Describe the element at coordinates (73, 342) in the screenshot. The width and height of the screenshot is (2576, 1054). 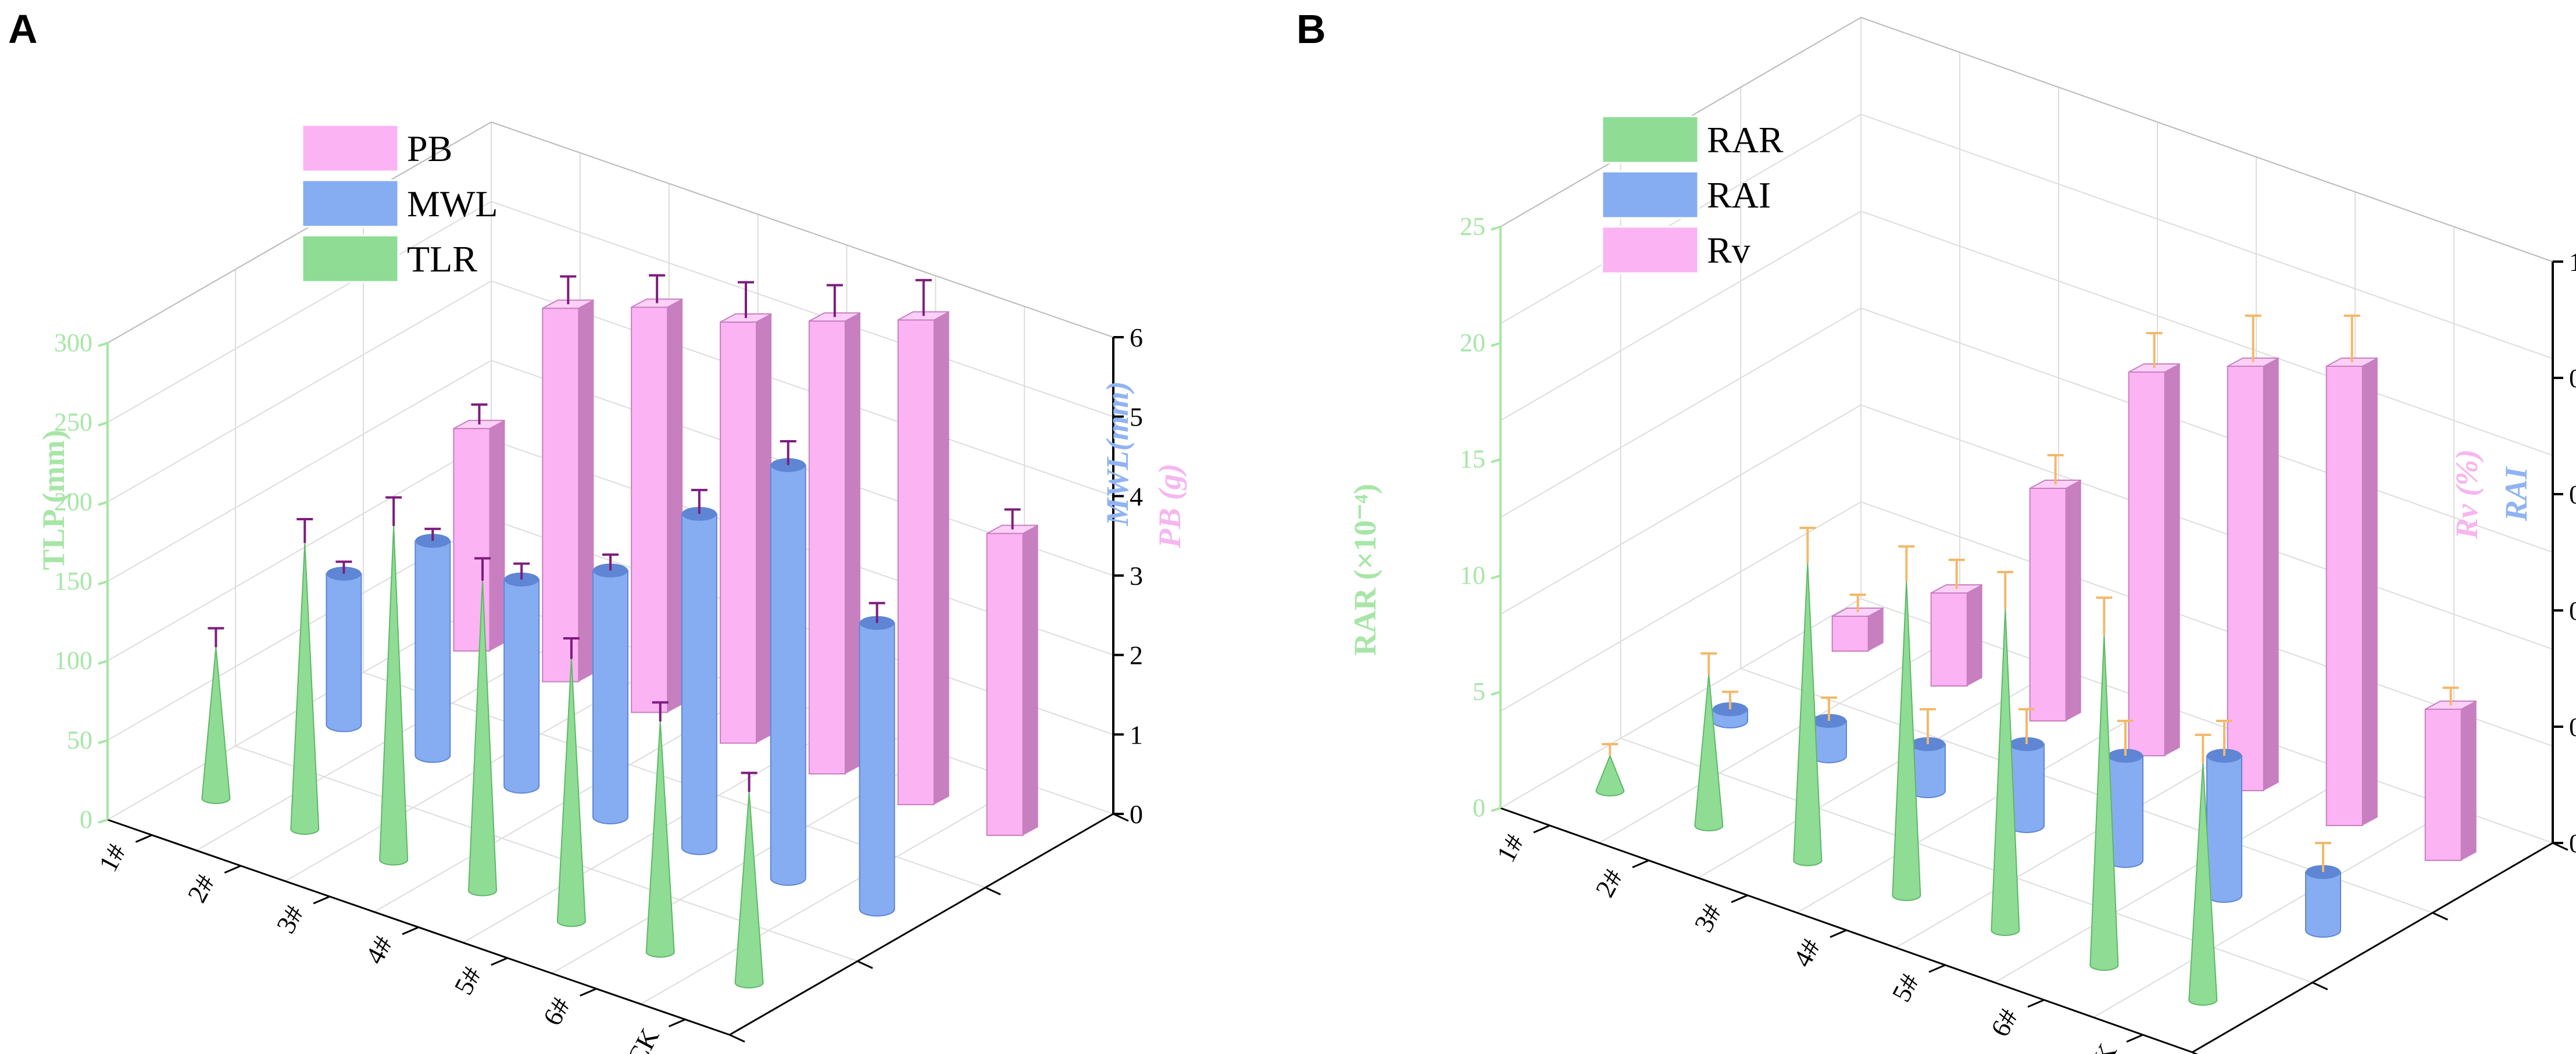
I see `left-axis-tick-label: 300` at that location.